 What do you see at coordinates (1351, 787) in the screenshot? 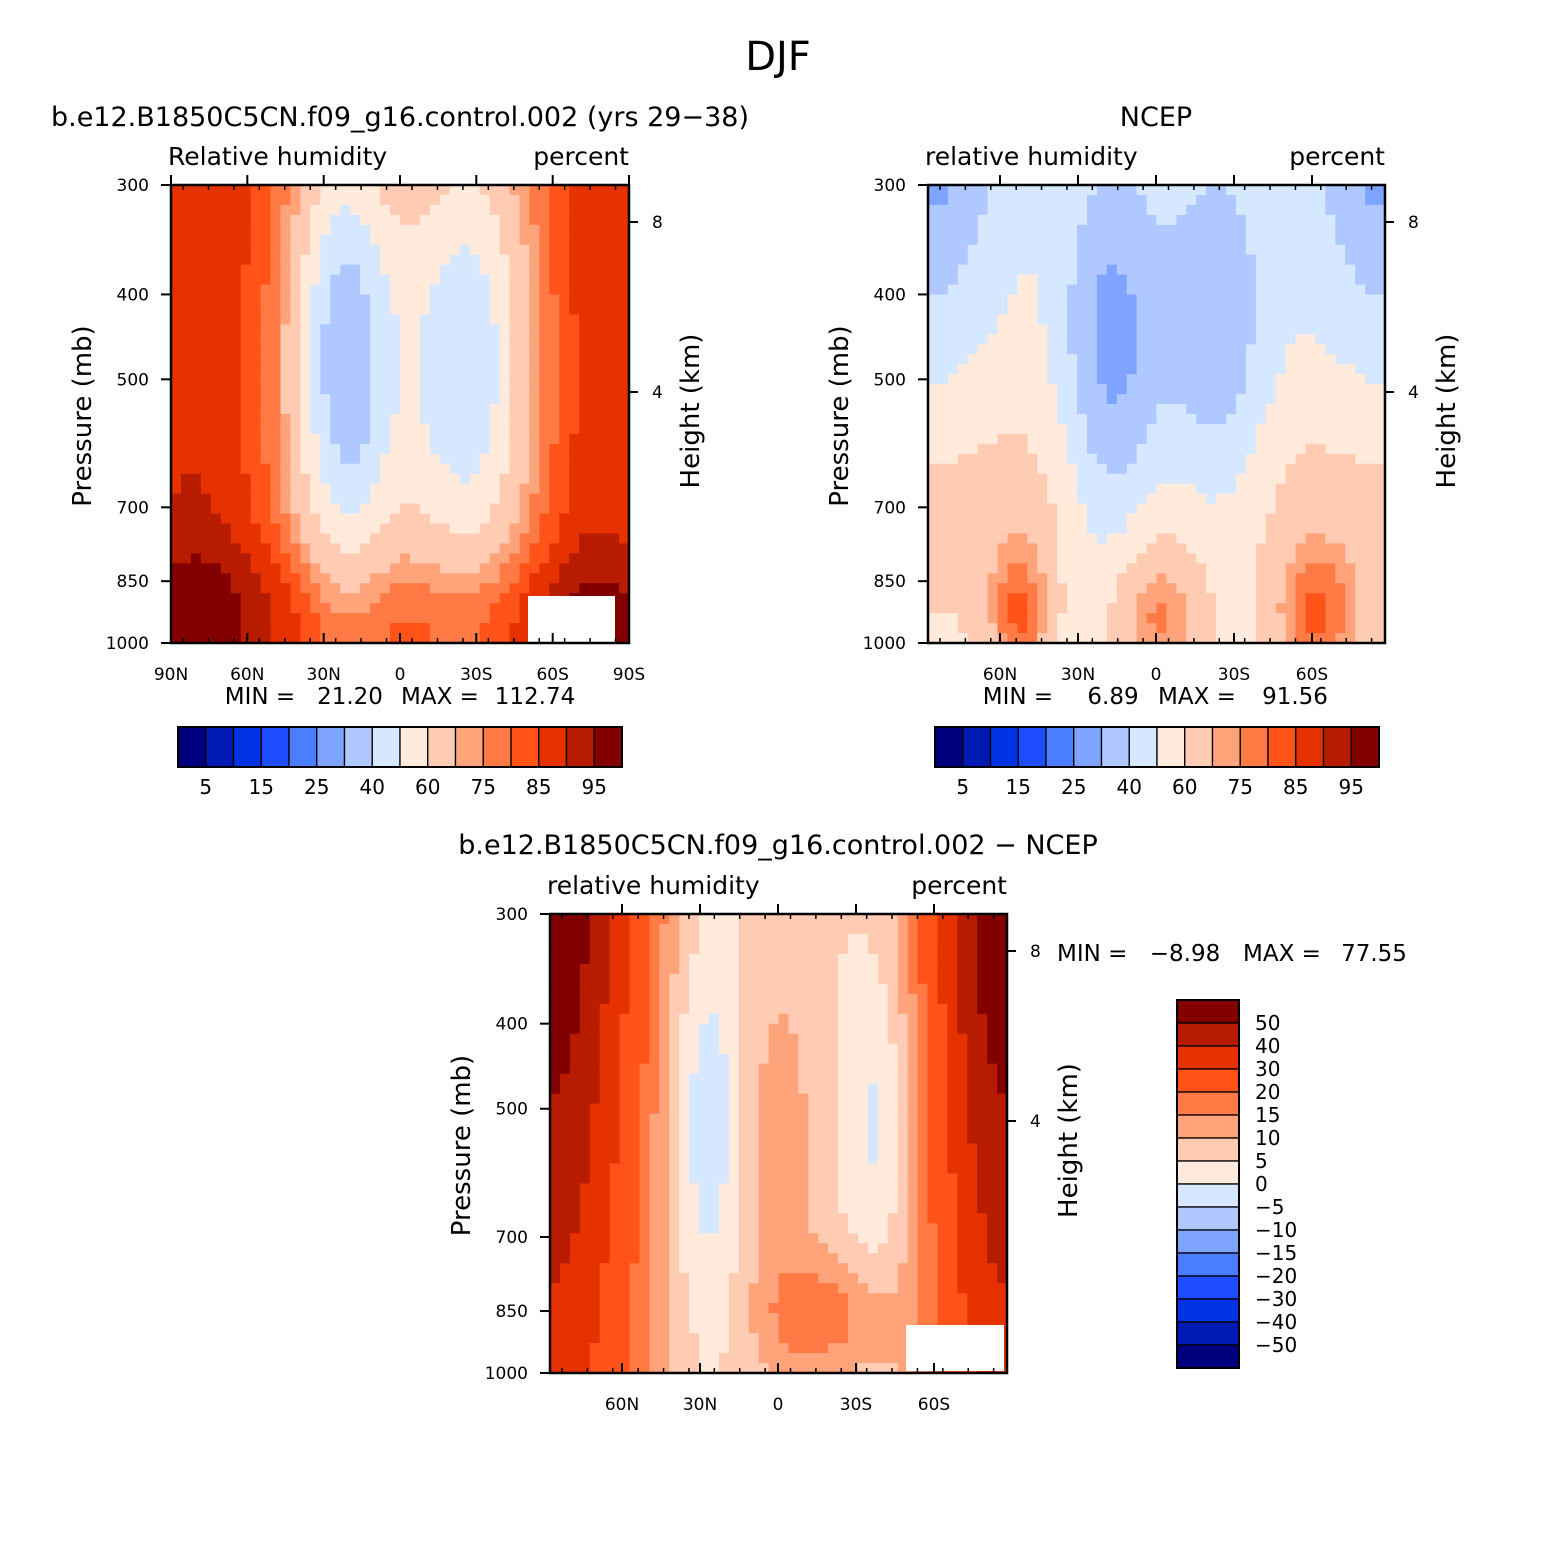
I see `colorbar-label: 95` at bounding box center [1351, 787].